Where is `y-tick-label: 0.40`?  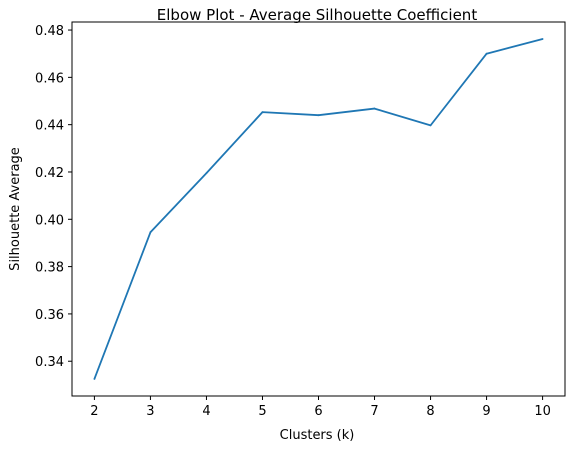 y-tick-label: 0.40 is located at coordinates (49, 220).